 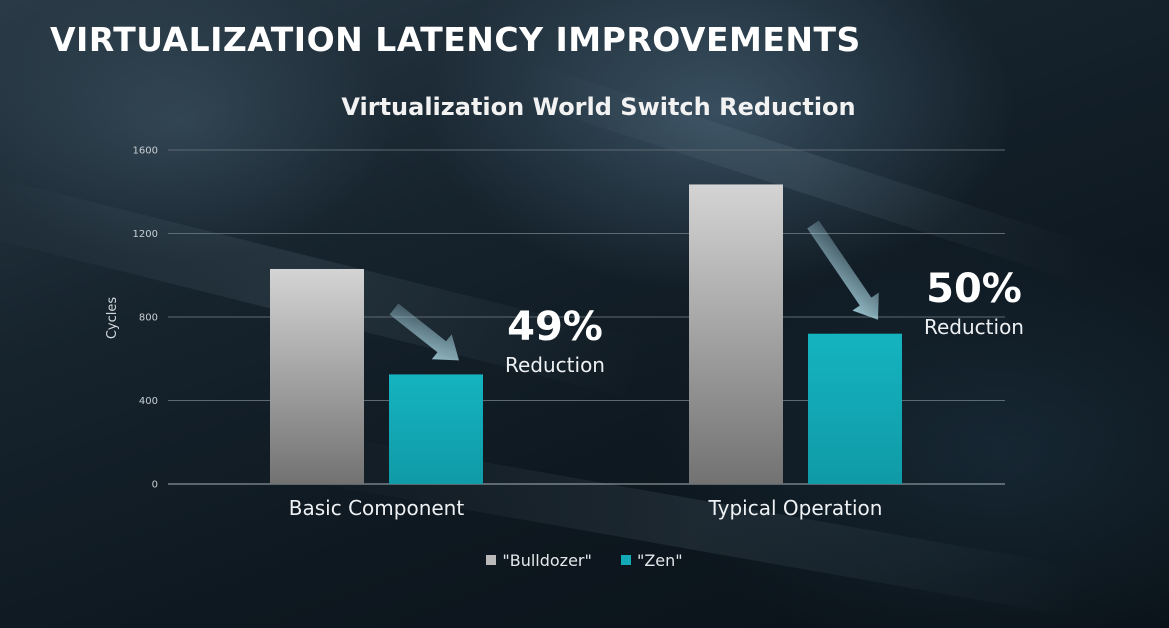 What do you see at coordinates (974, 289) in the screenshot?
I see `reduction-percent-1: 50%` at bounding box center [974, 289].